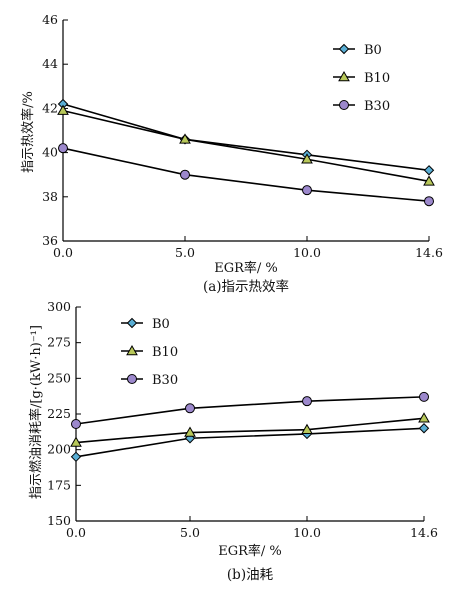 This screenshot has width=465, height=594. I want to click on y-tick-label: 36, so click(50, 240).